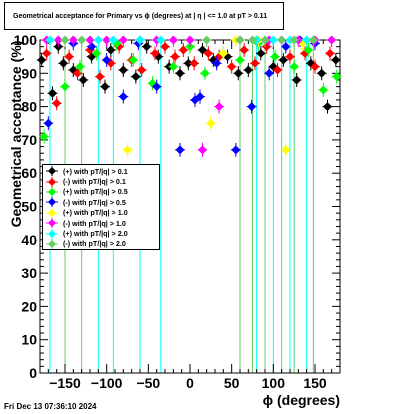 The height and width of the screenshot is (414, 400). Describe the element at coordinates (315, 383) in the screenshot. I see `x-tick-label: 150` at that location.